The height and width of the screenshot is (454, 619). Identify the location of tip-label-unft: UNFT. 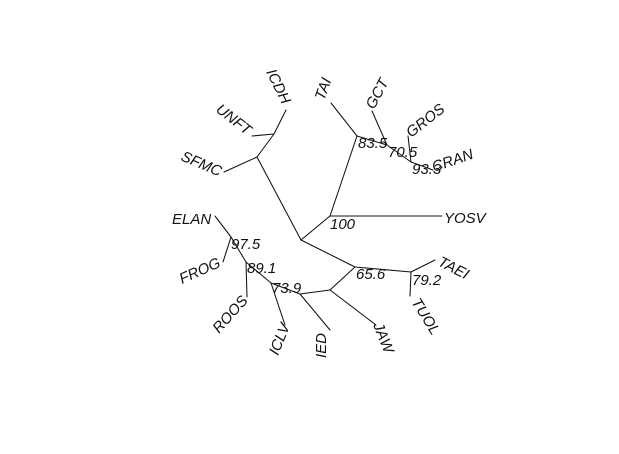
(234, 120).